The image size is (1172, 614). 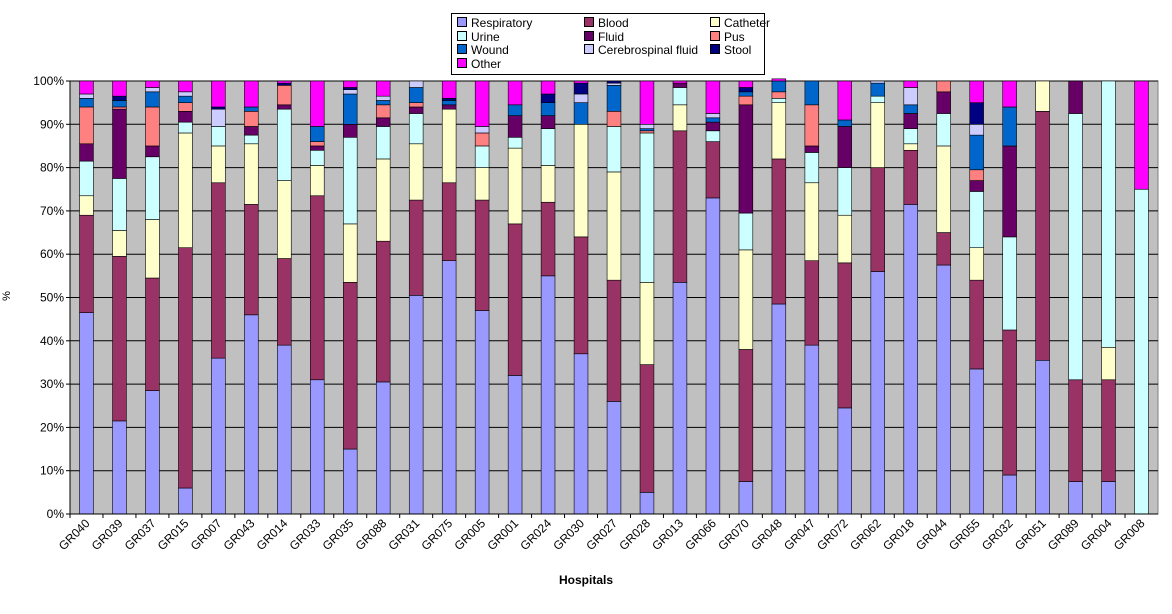 I want to click on legend-item: Respiratory, so click(x=494, y=23).